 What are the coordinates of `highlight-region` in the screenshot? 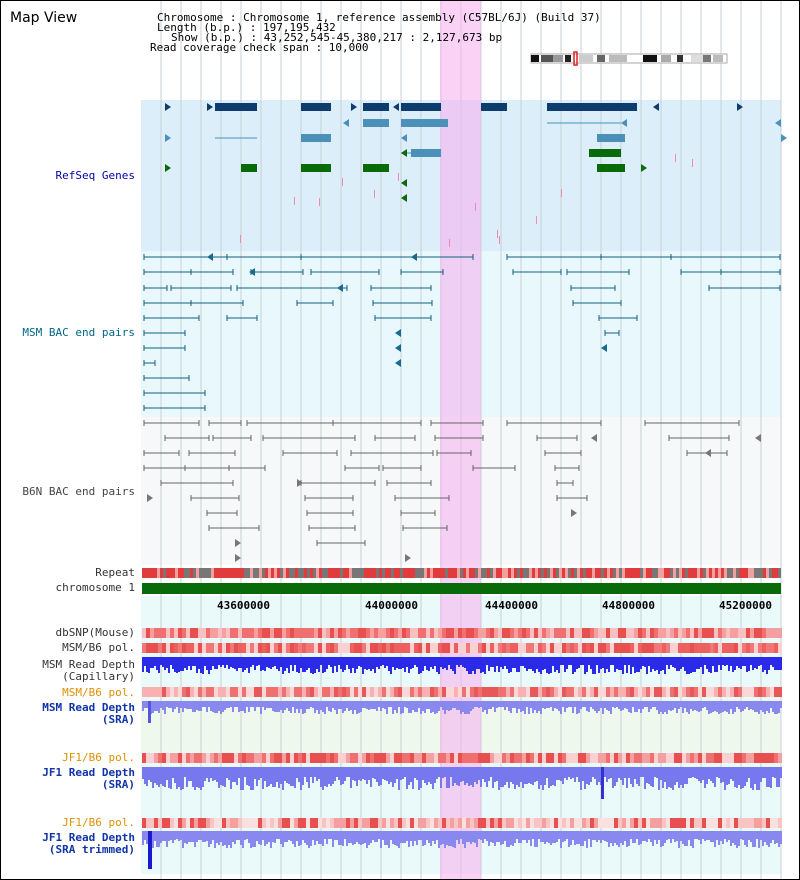 It's located at (460, 440).